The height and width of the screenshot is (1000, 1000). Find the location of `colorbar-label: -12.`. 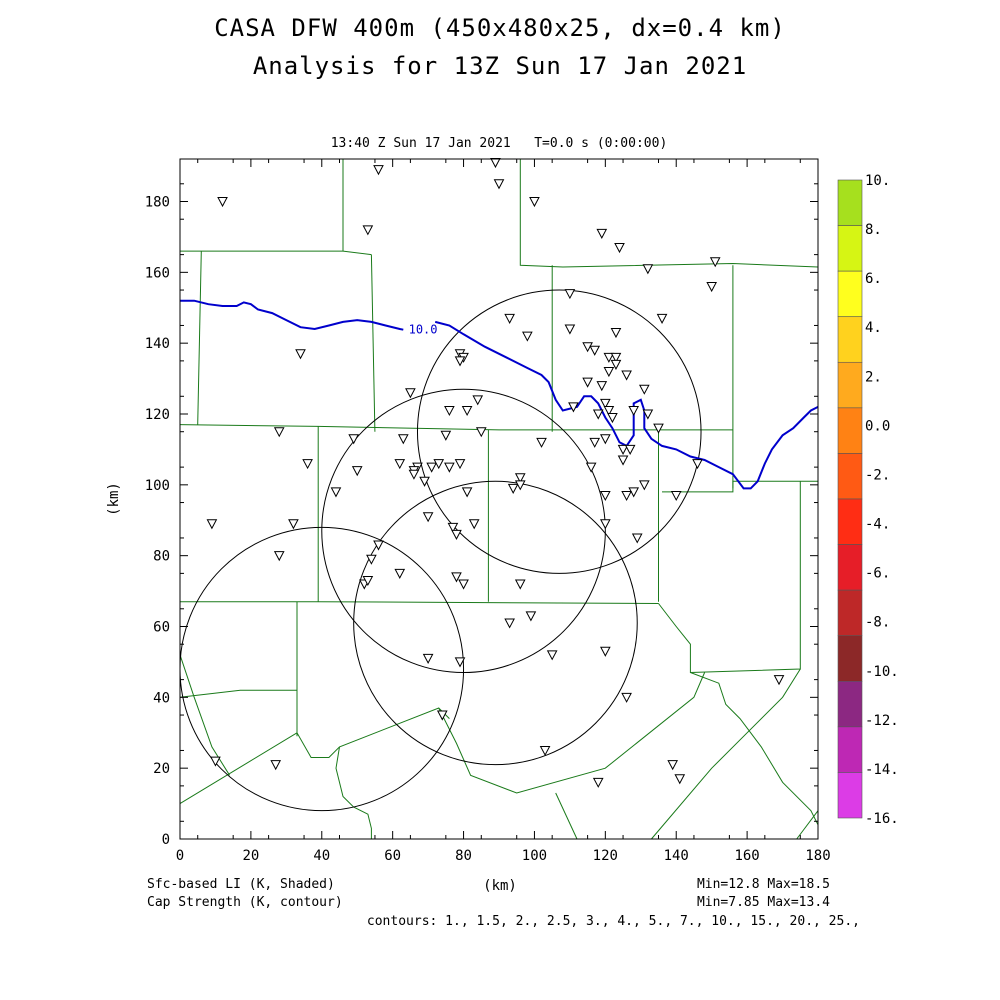

colorbar-label: -12. is located at coordinates (882, 721).